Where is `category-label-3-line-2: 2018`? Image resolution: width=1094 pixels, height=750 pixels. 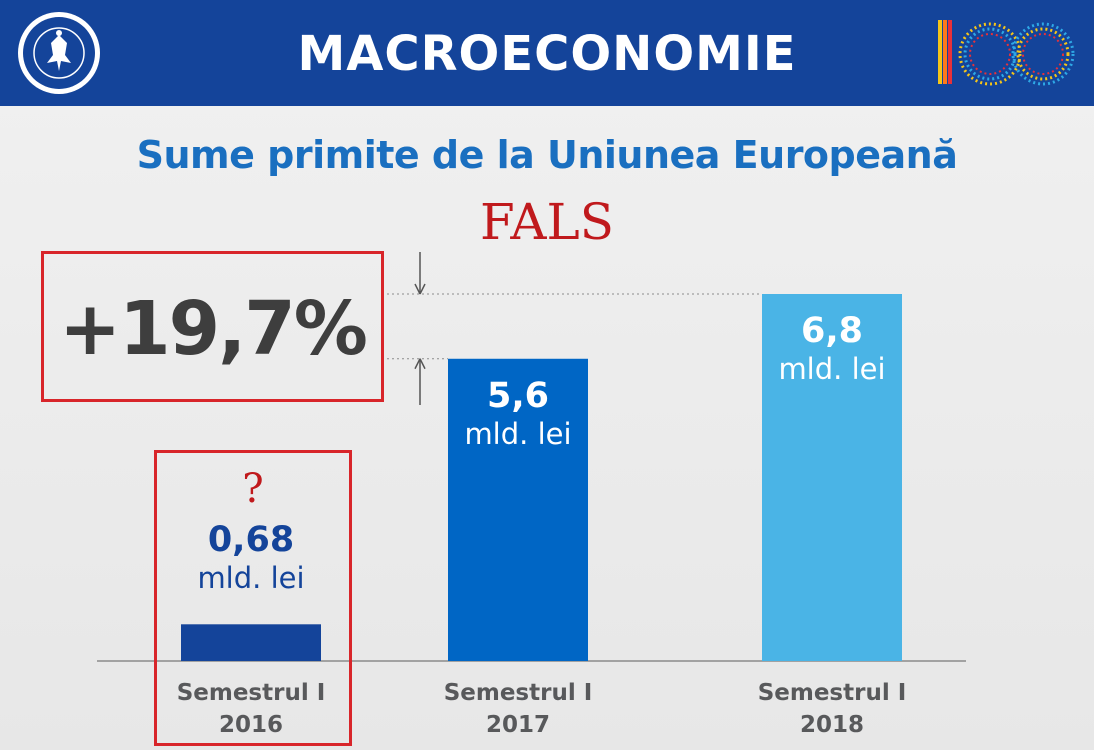
category-label-3-line-2: 2018 is located at coordinates (831, 725).